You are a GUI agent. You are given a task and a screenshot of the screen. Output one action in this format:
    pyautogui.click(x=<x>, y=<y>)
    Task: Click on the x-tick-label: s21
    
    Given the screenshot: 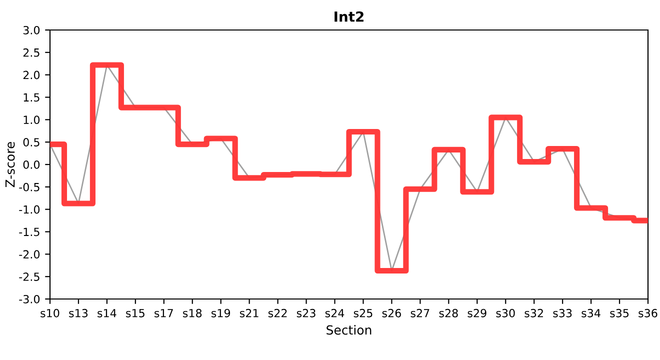 What is the action you would take?
    pyautogui.click(x=249, y=313)
    